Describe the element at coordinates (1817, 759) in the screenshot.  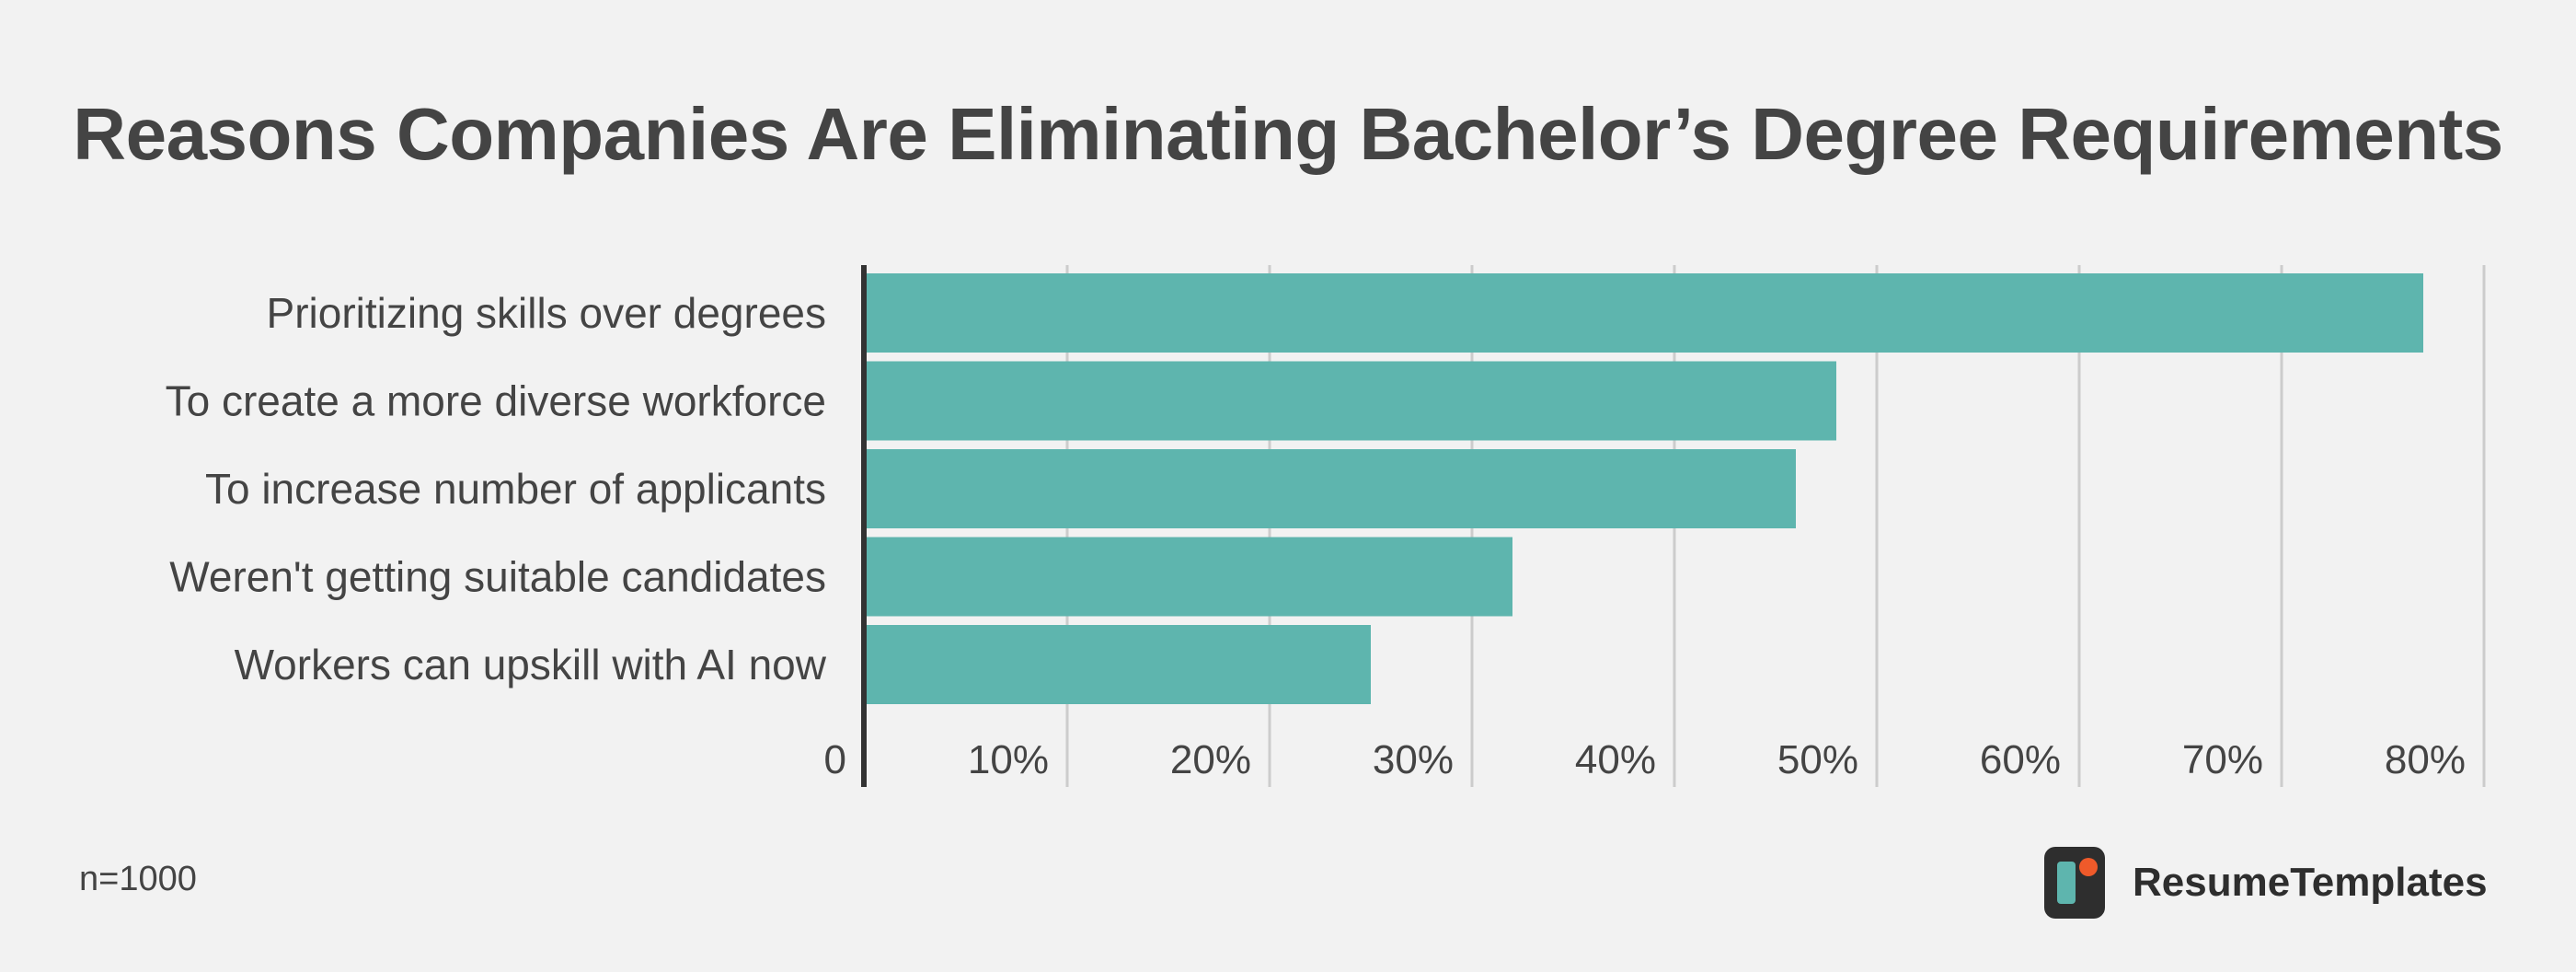
I see `x-tick-label-50: 50%` at that location.